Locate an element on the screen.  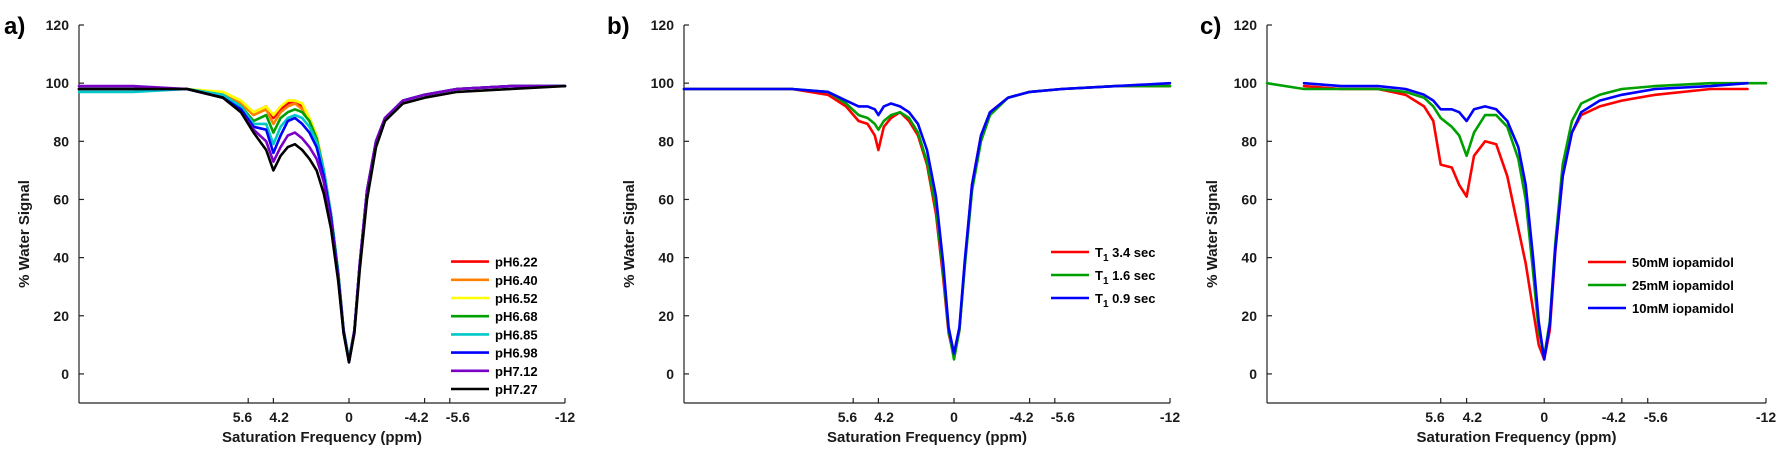
panel-label: c) is located at coordinates (1210, 26).